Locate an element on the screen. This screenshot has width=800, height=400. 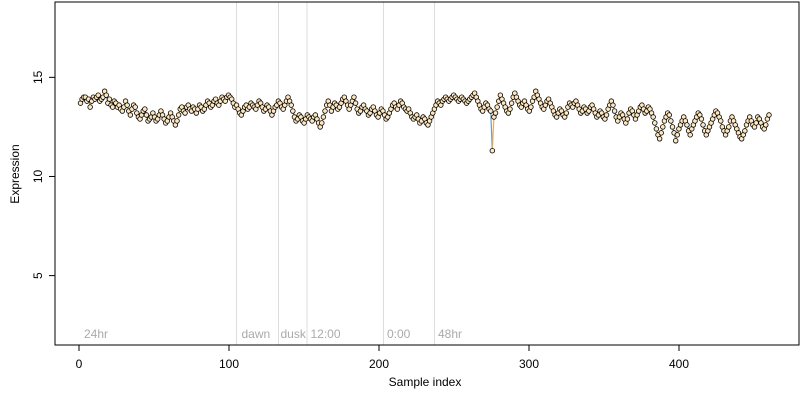
y-axis-label: Expression is located at coordinates (15, 173).